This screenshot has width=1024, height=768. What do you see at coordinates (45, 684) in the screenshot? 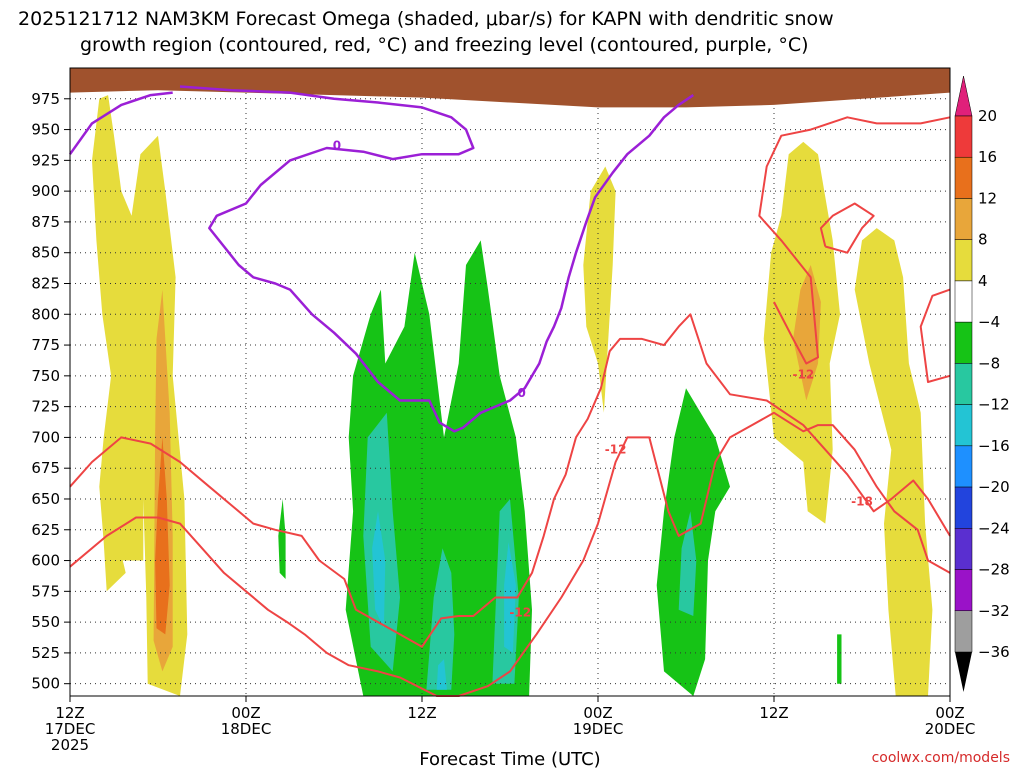
I see `y-tick-label-500: 500` at bounding box center [45, 684].